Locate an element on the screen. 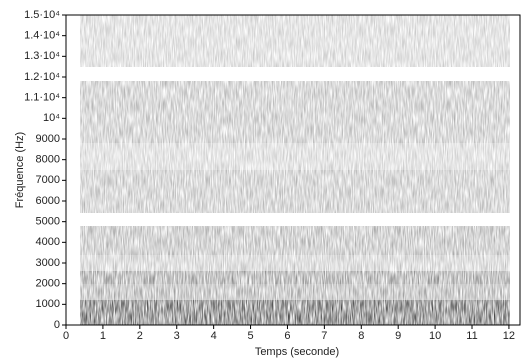 This screenshot has width=526, height=363. x-tick-label: 9 is located at coordinates (398, 336).